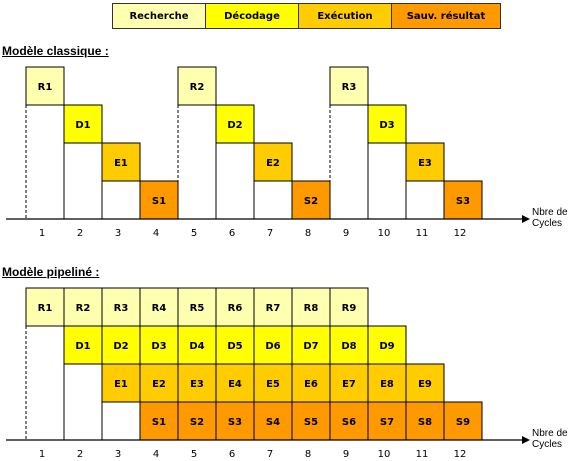 This screenshot has height=461, width=580. Describe the element at coordinates (547, 223) in the screenshot. I see `classic-axis-label-line2: Cycles` at that location.